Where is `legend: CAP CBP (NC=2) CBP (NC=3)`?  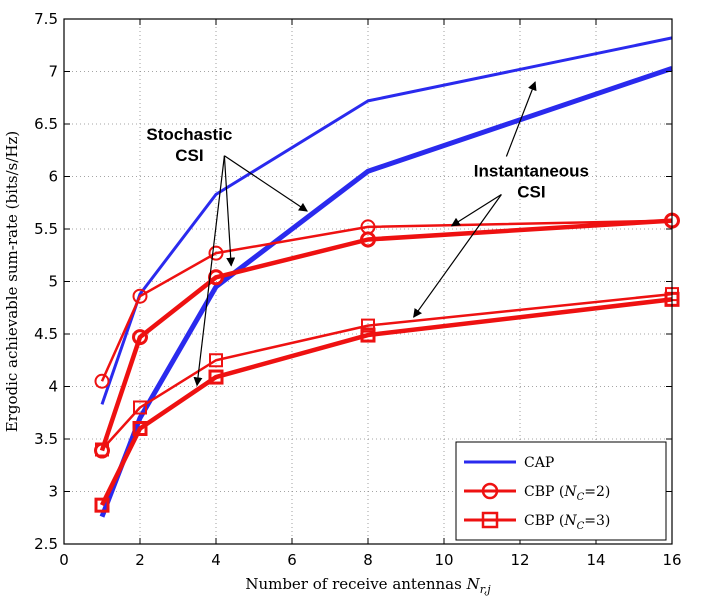 legend: CAP CBP (NC=2) CBP (NC=3) is located at coordinates (561, 491).